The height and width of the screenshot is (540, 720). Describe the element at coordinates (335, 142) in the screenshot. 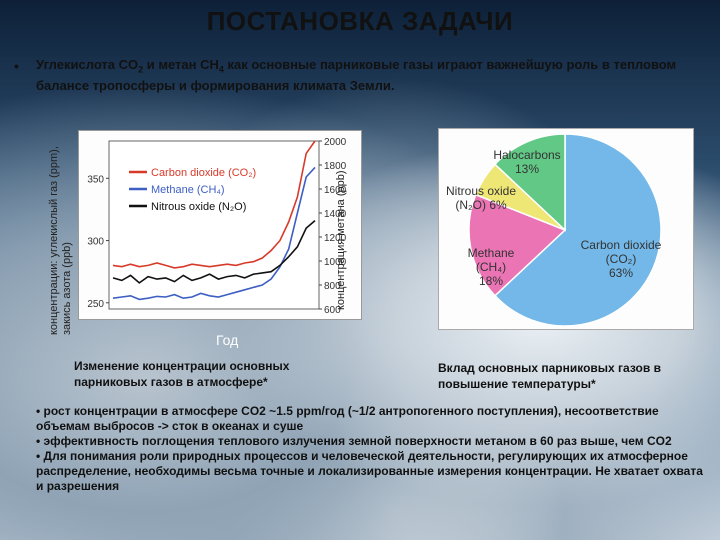

I see `right-tick-label: 2000` at that location.